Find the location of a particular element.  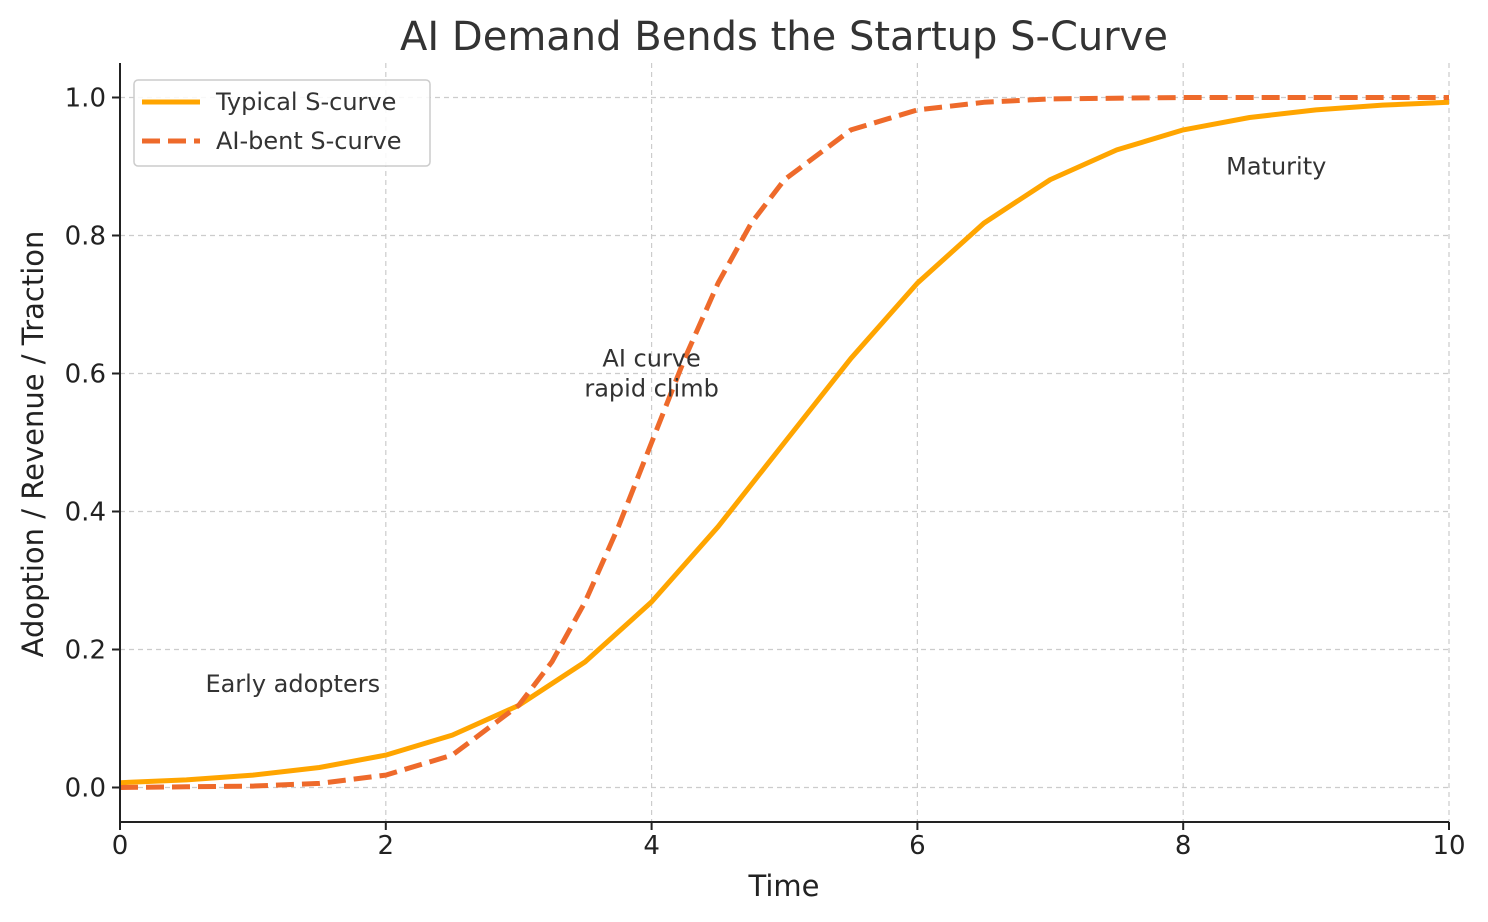

y-tick-label: 0.2 is located at coordinates (85, 651).